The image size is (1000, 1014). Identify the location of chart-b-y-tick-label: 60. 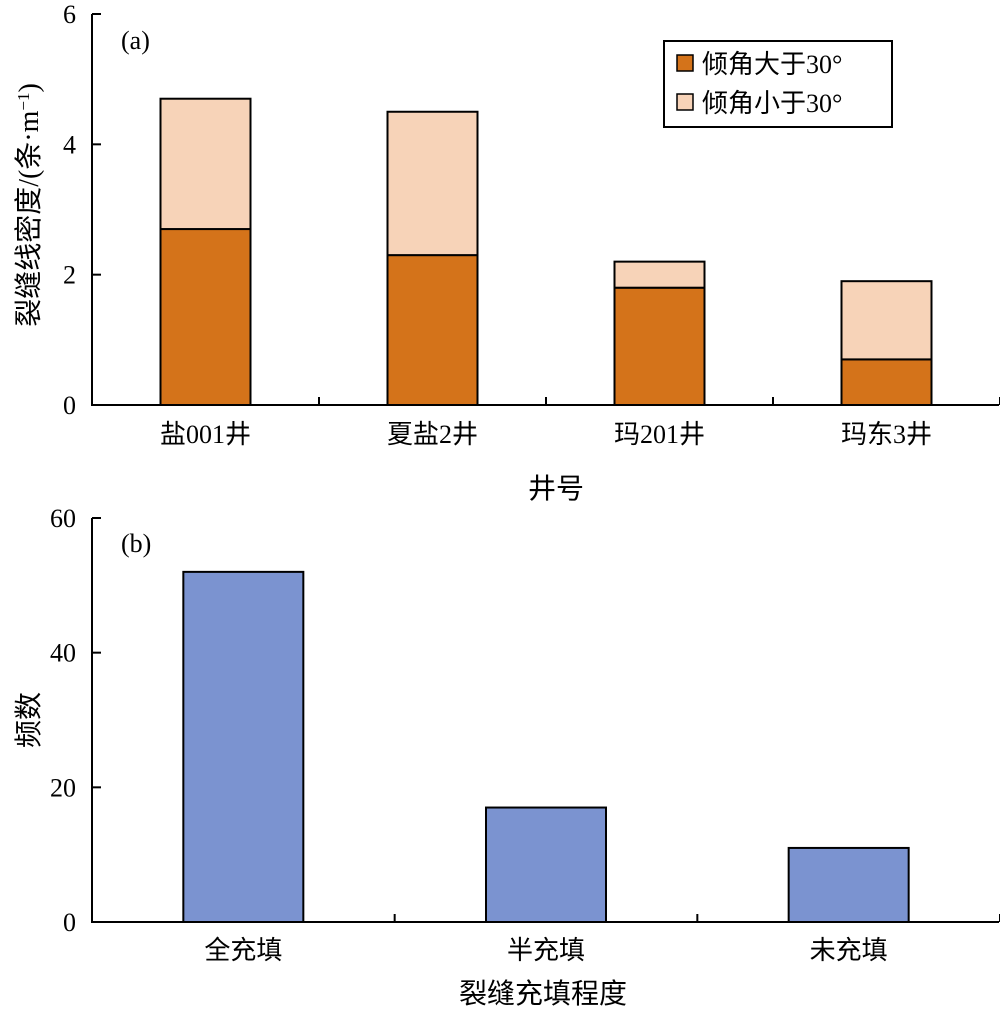
(63, 518).